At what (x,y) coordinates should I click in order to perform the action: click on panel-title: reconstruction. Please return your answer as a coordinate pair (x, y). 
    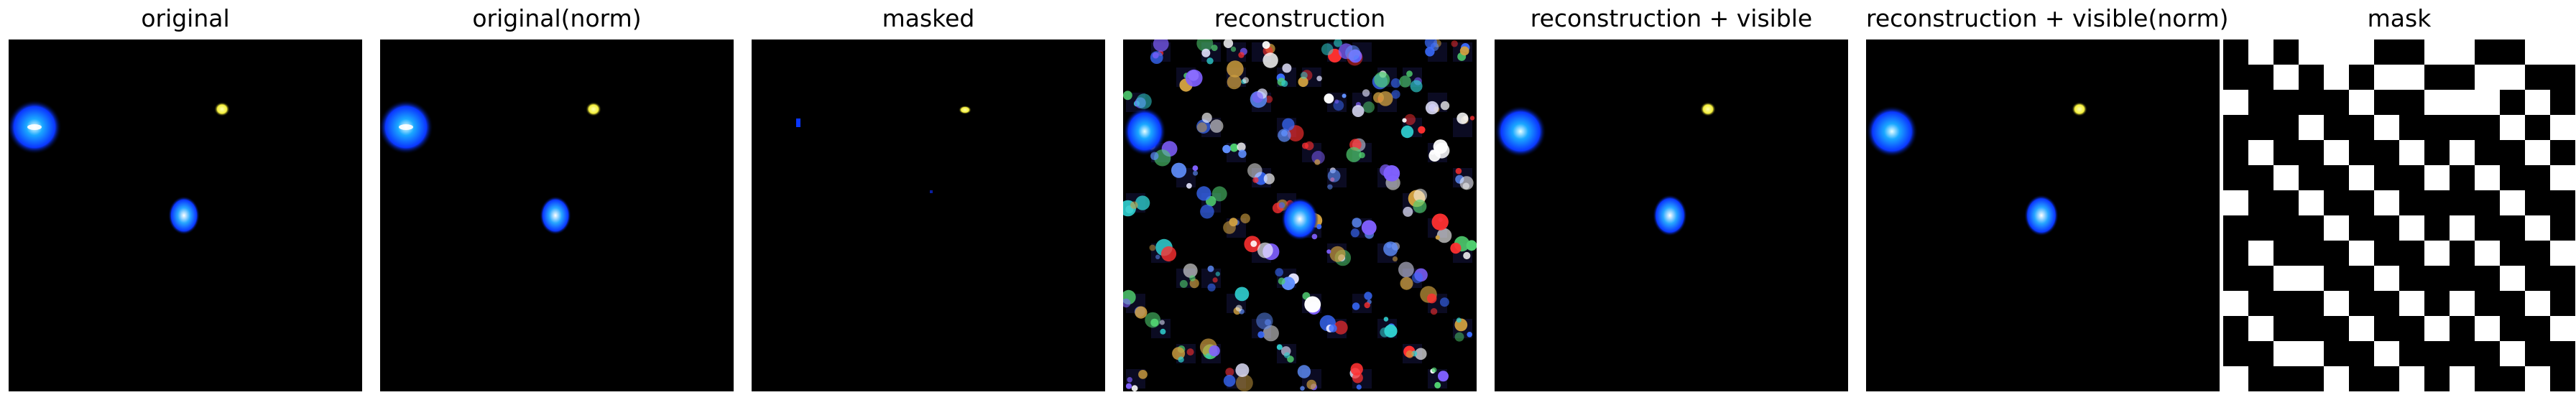
    Looking at the image, I should click on (1300, 18).